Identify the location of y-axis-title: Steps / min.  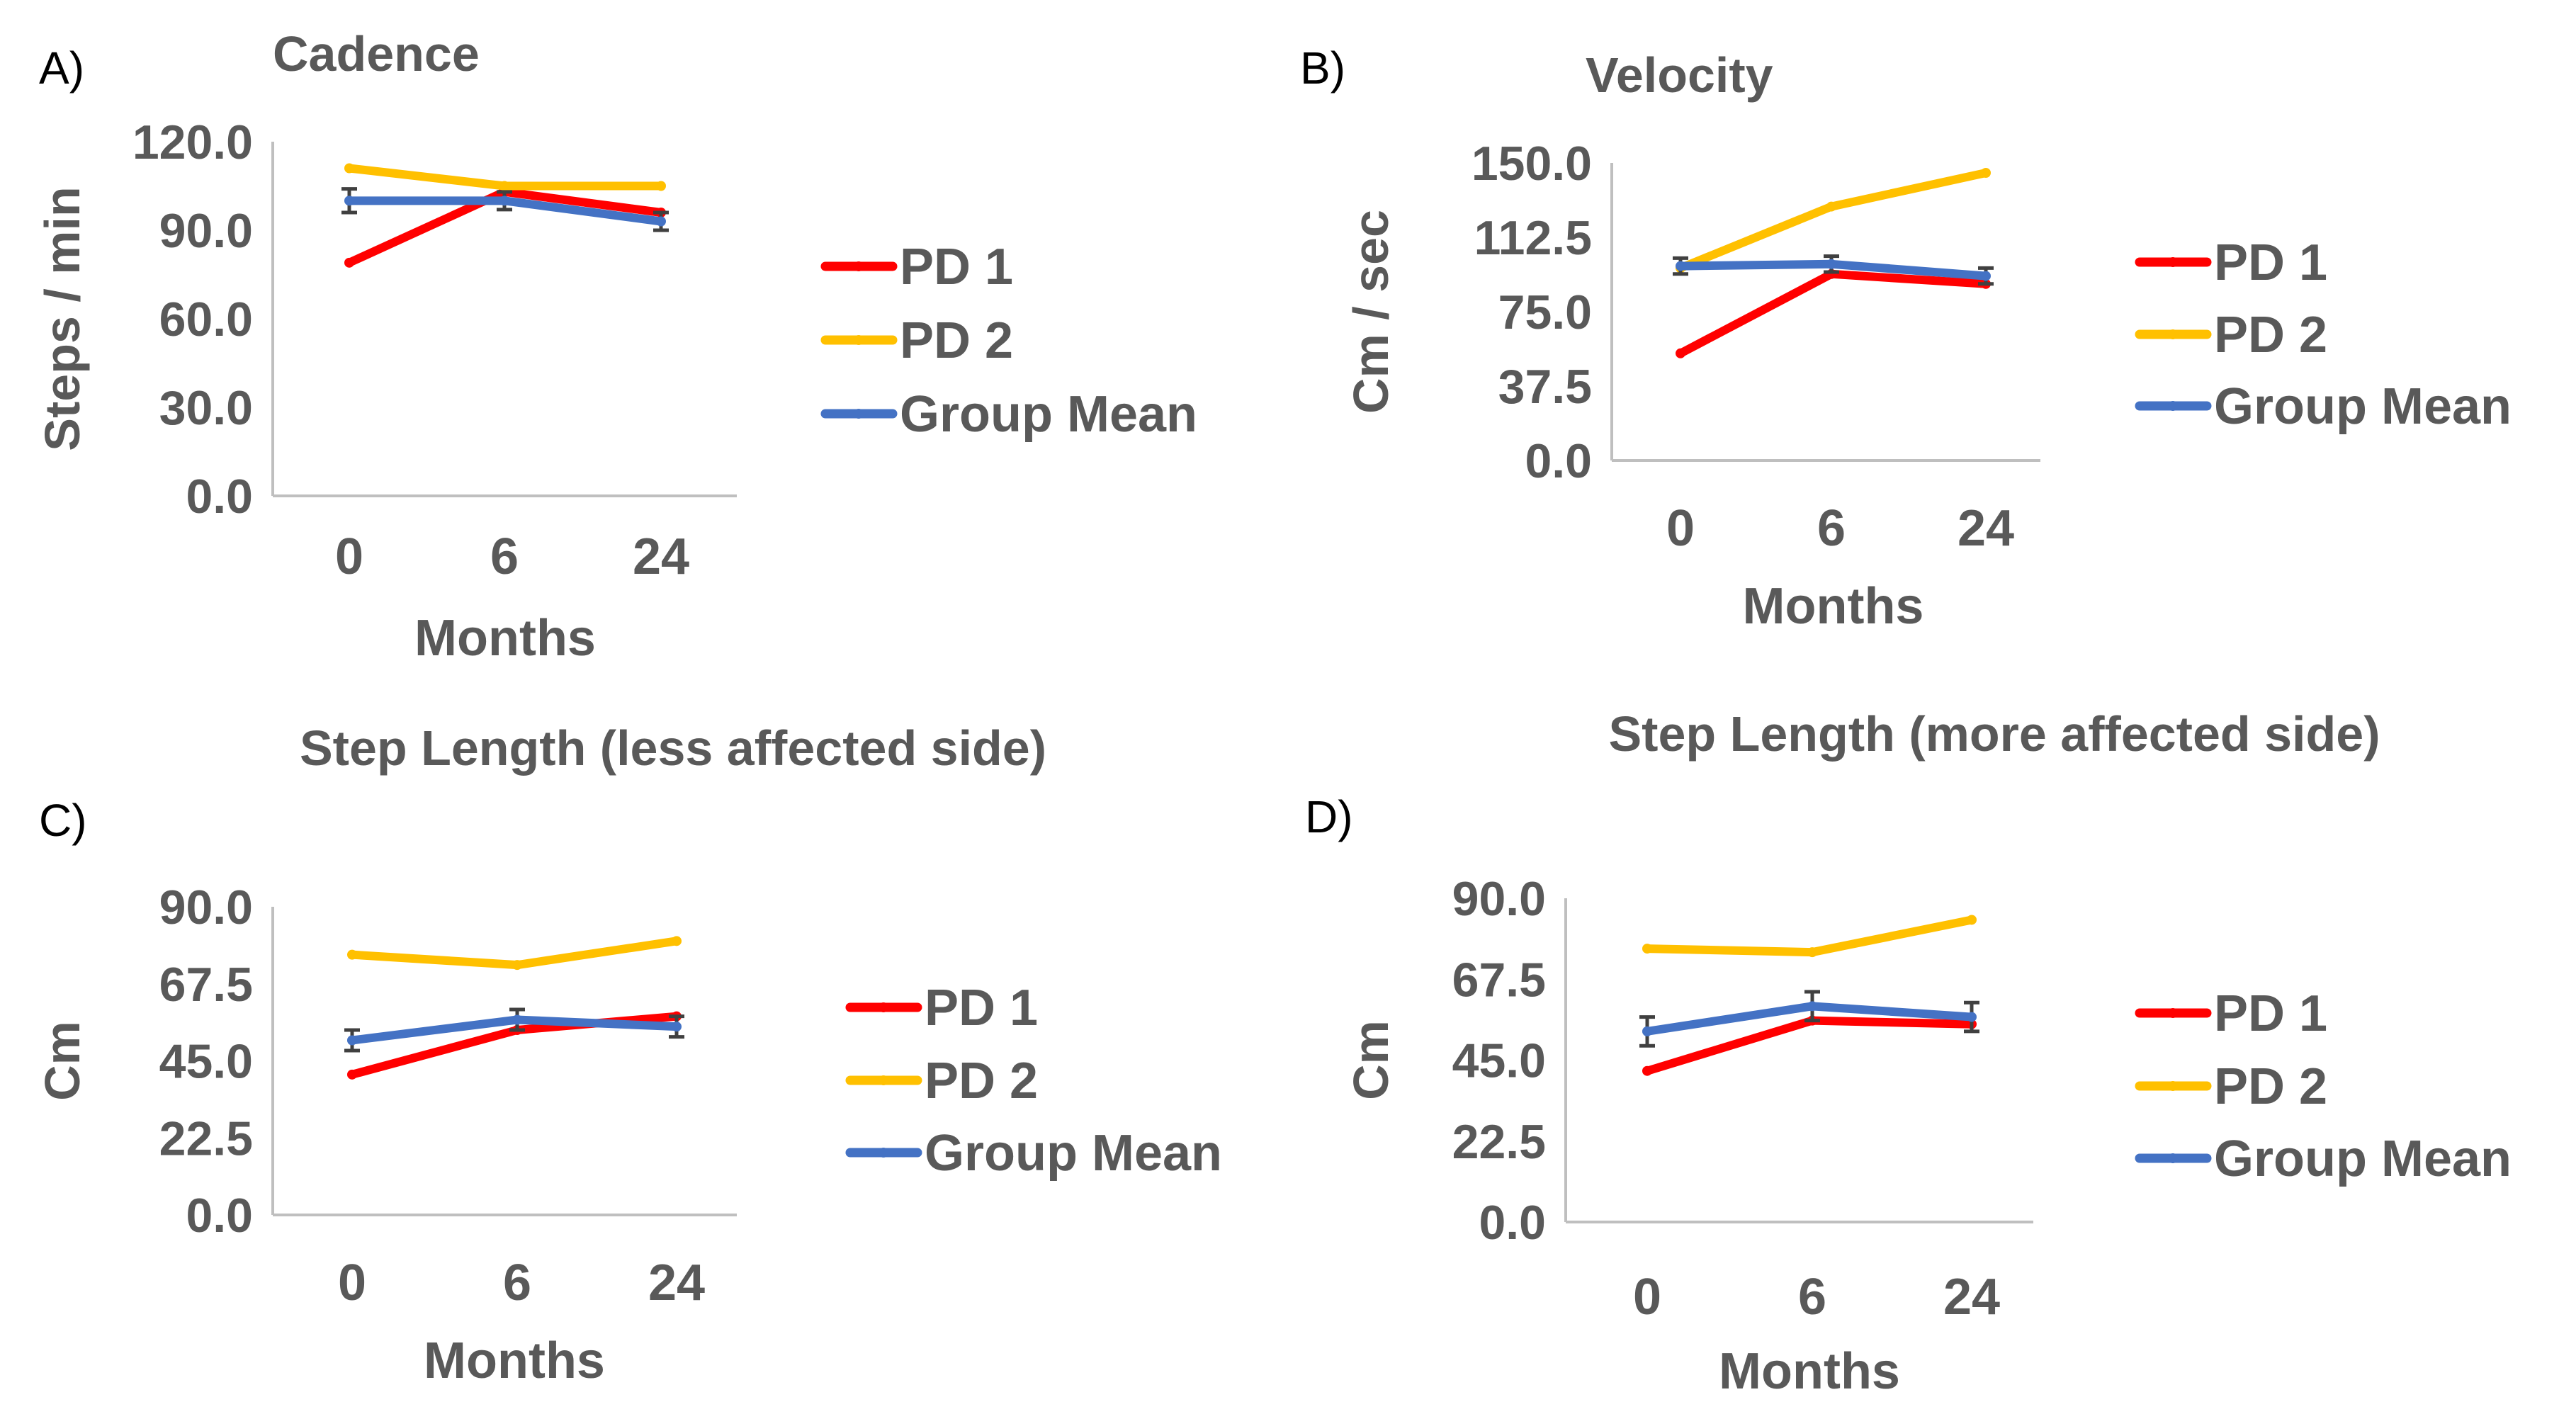
(62, 318).